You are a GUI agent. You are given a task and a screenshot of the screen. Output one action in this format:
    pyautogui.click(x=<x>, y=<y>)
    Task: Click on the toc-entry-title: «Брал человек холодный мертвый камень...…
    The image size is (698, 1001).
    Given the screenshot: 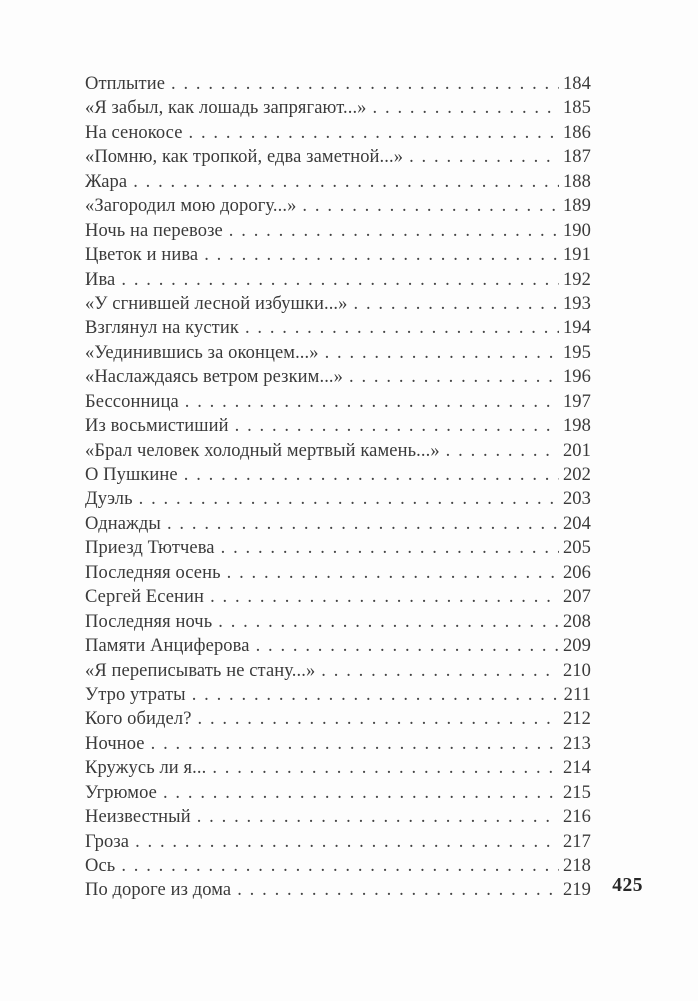 What is the action you would take?
    pyautogui.click(x=262, y=450)
    